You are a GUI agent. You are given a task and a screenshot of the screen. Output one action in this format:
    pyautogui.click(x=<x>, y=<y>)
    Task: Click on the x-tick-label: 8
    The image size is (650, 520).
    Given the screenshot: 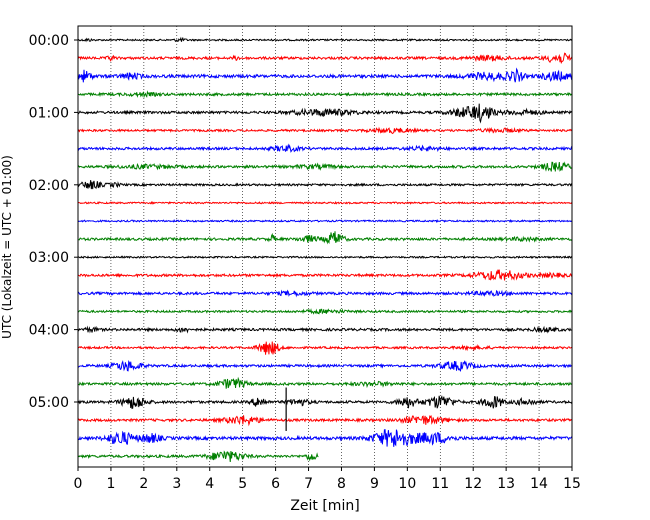 What is the action you would take?
    pyautogui.click(x=341, y=484)
    